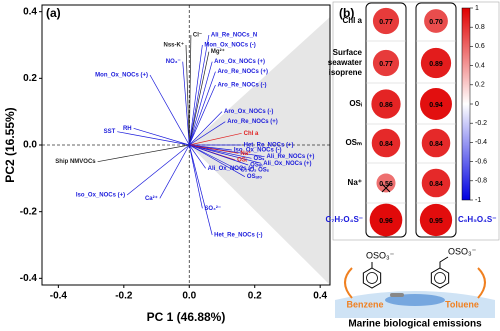 The width and height of the screenshot is (500, 331). What do you see at coordinates (251, 134) in the screenshot?
I see `vector-label: Chl a` at bounding box center [251, 134].